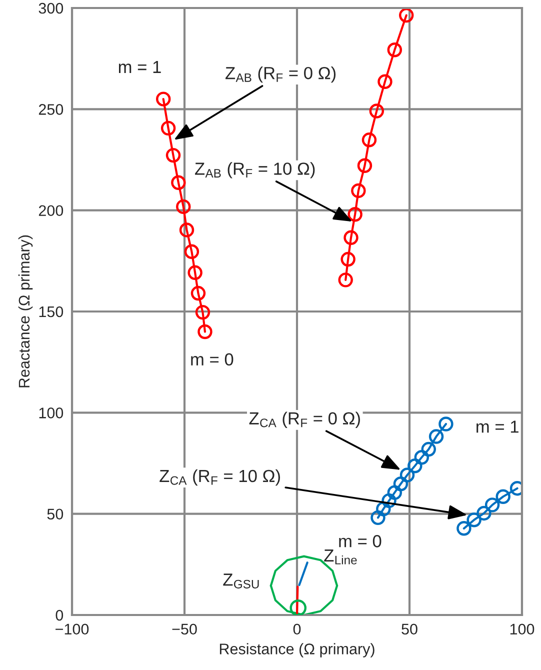  I want to click on y-tick-label: 0, so click(60, 615).